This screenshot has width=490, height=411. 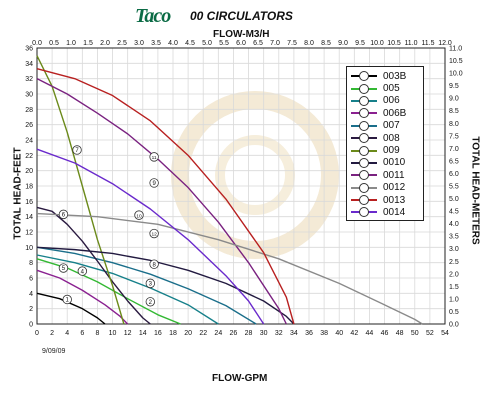 What do you see at coordinates (29, 141) in the screenshot?
I see `left-tick-label: 24` at bounding box center [29, 141].